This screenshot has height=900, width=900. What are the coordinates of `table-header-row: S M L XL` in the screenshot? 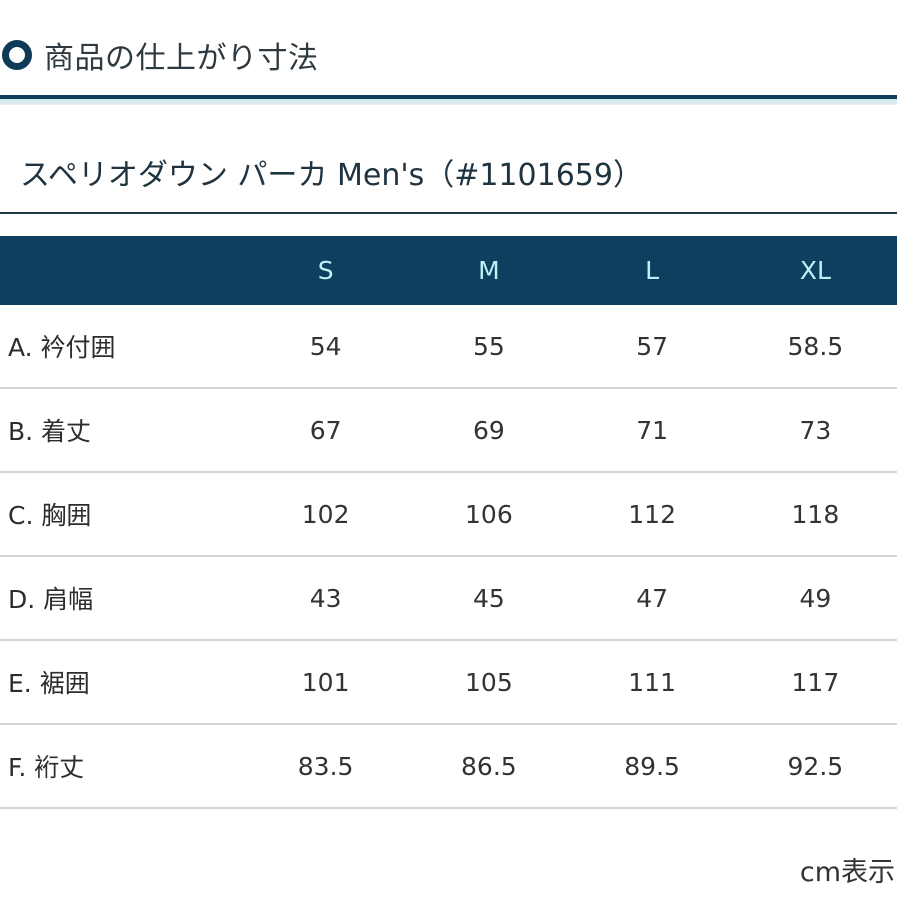 It's located at (448, 270).